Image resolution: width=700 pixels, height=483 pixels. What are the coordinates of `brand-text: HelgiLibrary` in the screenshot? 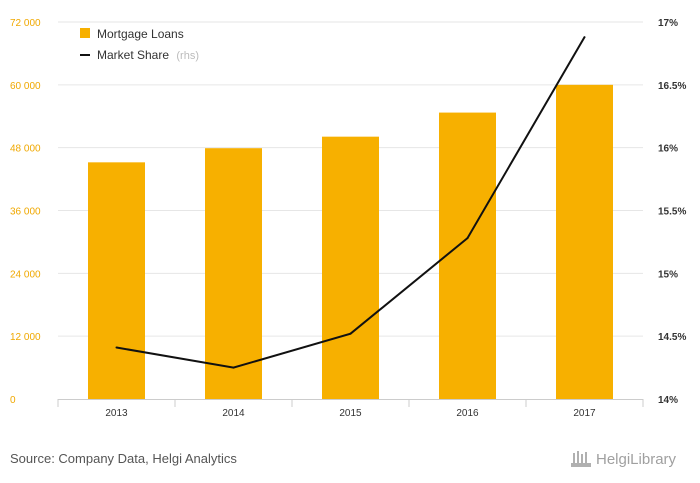 It's located at (636, 459).